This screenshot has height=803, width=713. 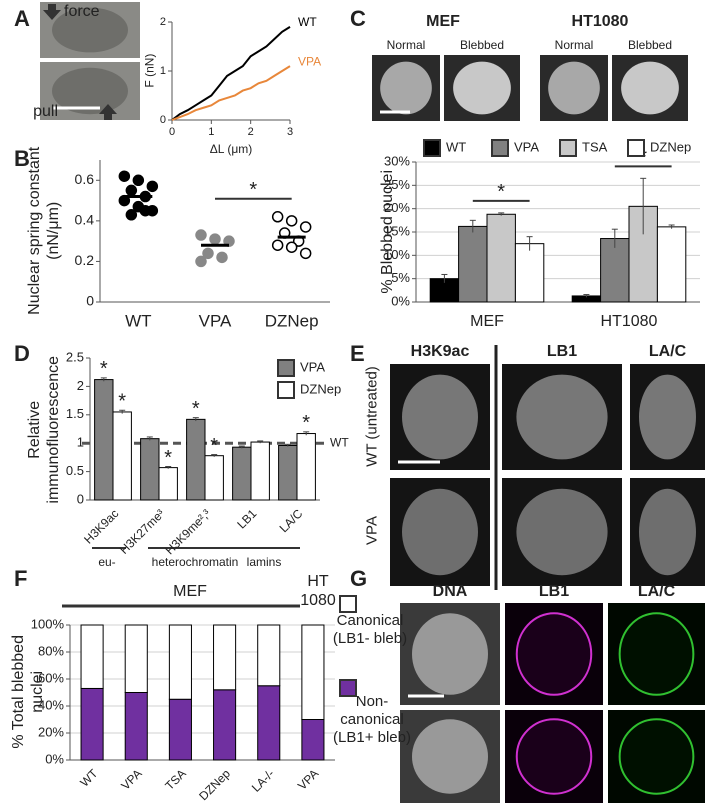 What do you see at coordinates (85, 179) in the screenshot?
I see `y-tick-label: 0.6` at bounding box center [85, 179].